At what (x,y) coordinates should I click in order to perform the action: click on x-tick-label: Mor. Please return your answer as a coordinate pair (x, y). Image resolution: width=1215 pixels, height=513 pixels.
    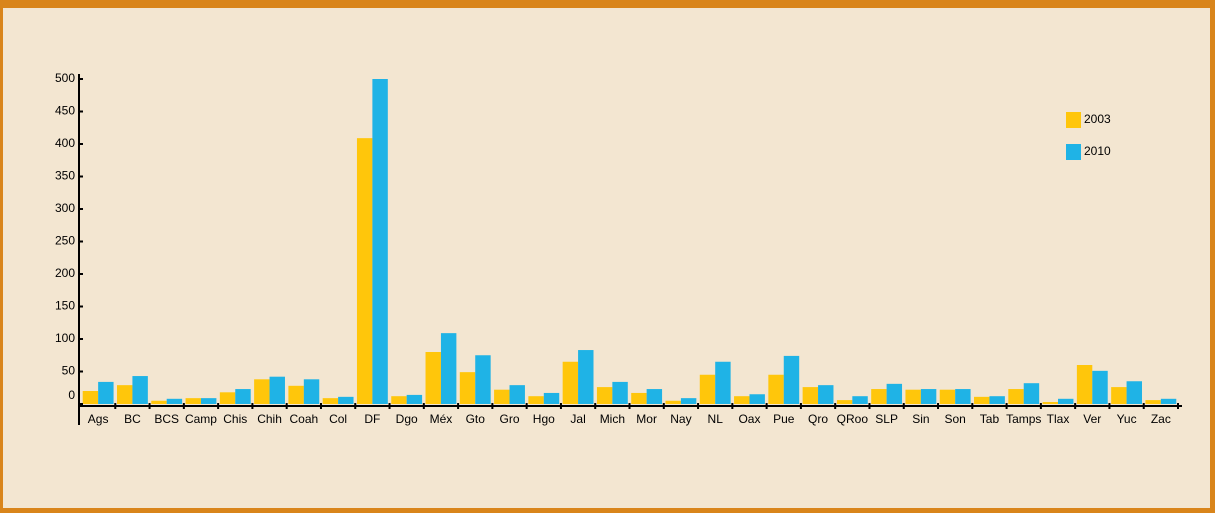
    Looking at the image, I should click on (646, 419).